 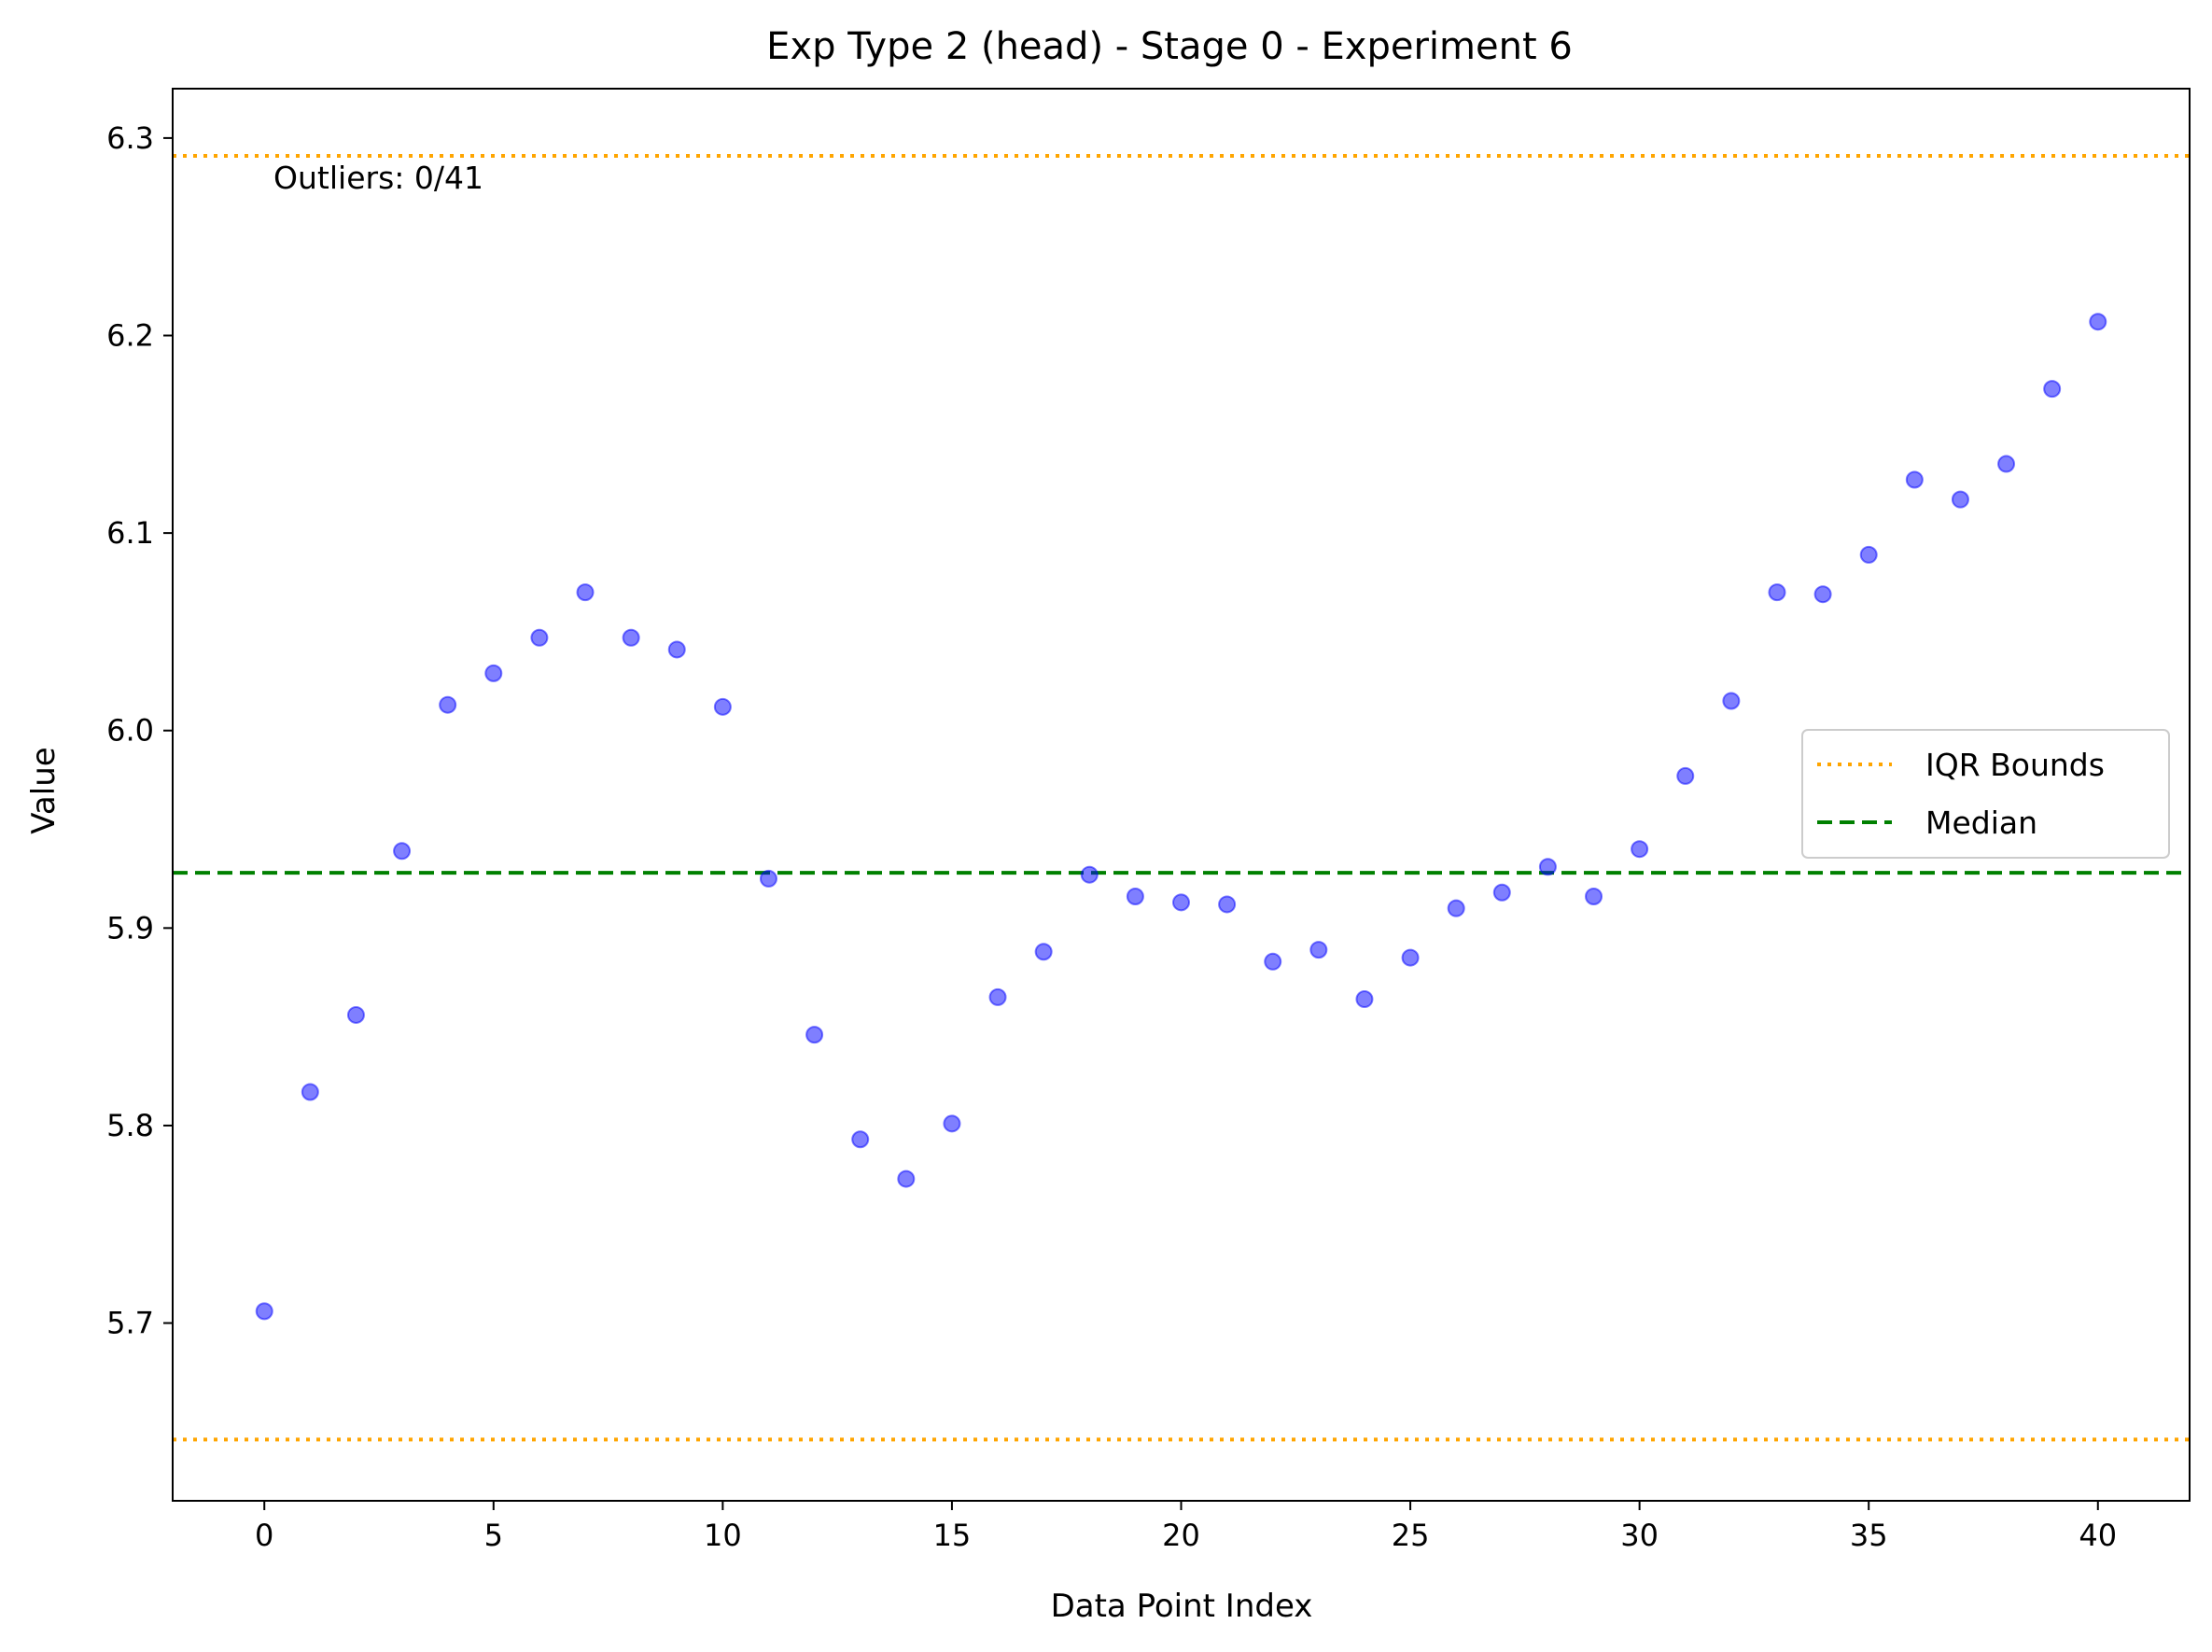 I want to click on x-tick-label: 40, so click(x=2098, y=1535).